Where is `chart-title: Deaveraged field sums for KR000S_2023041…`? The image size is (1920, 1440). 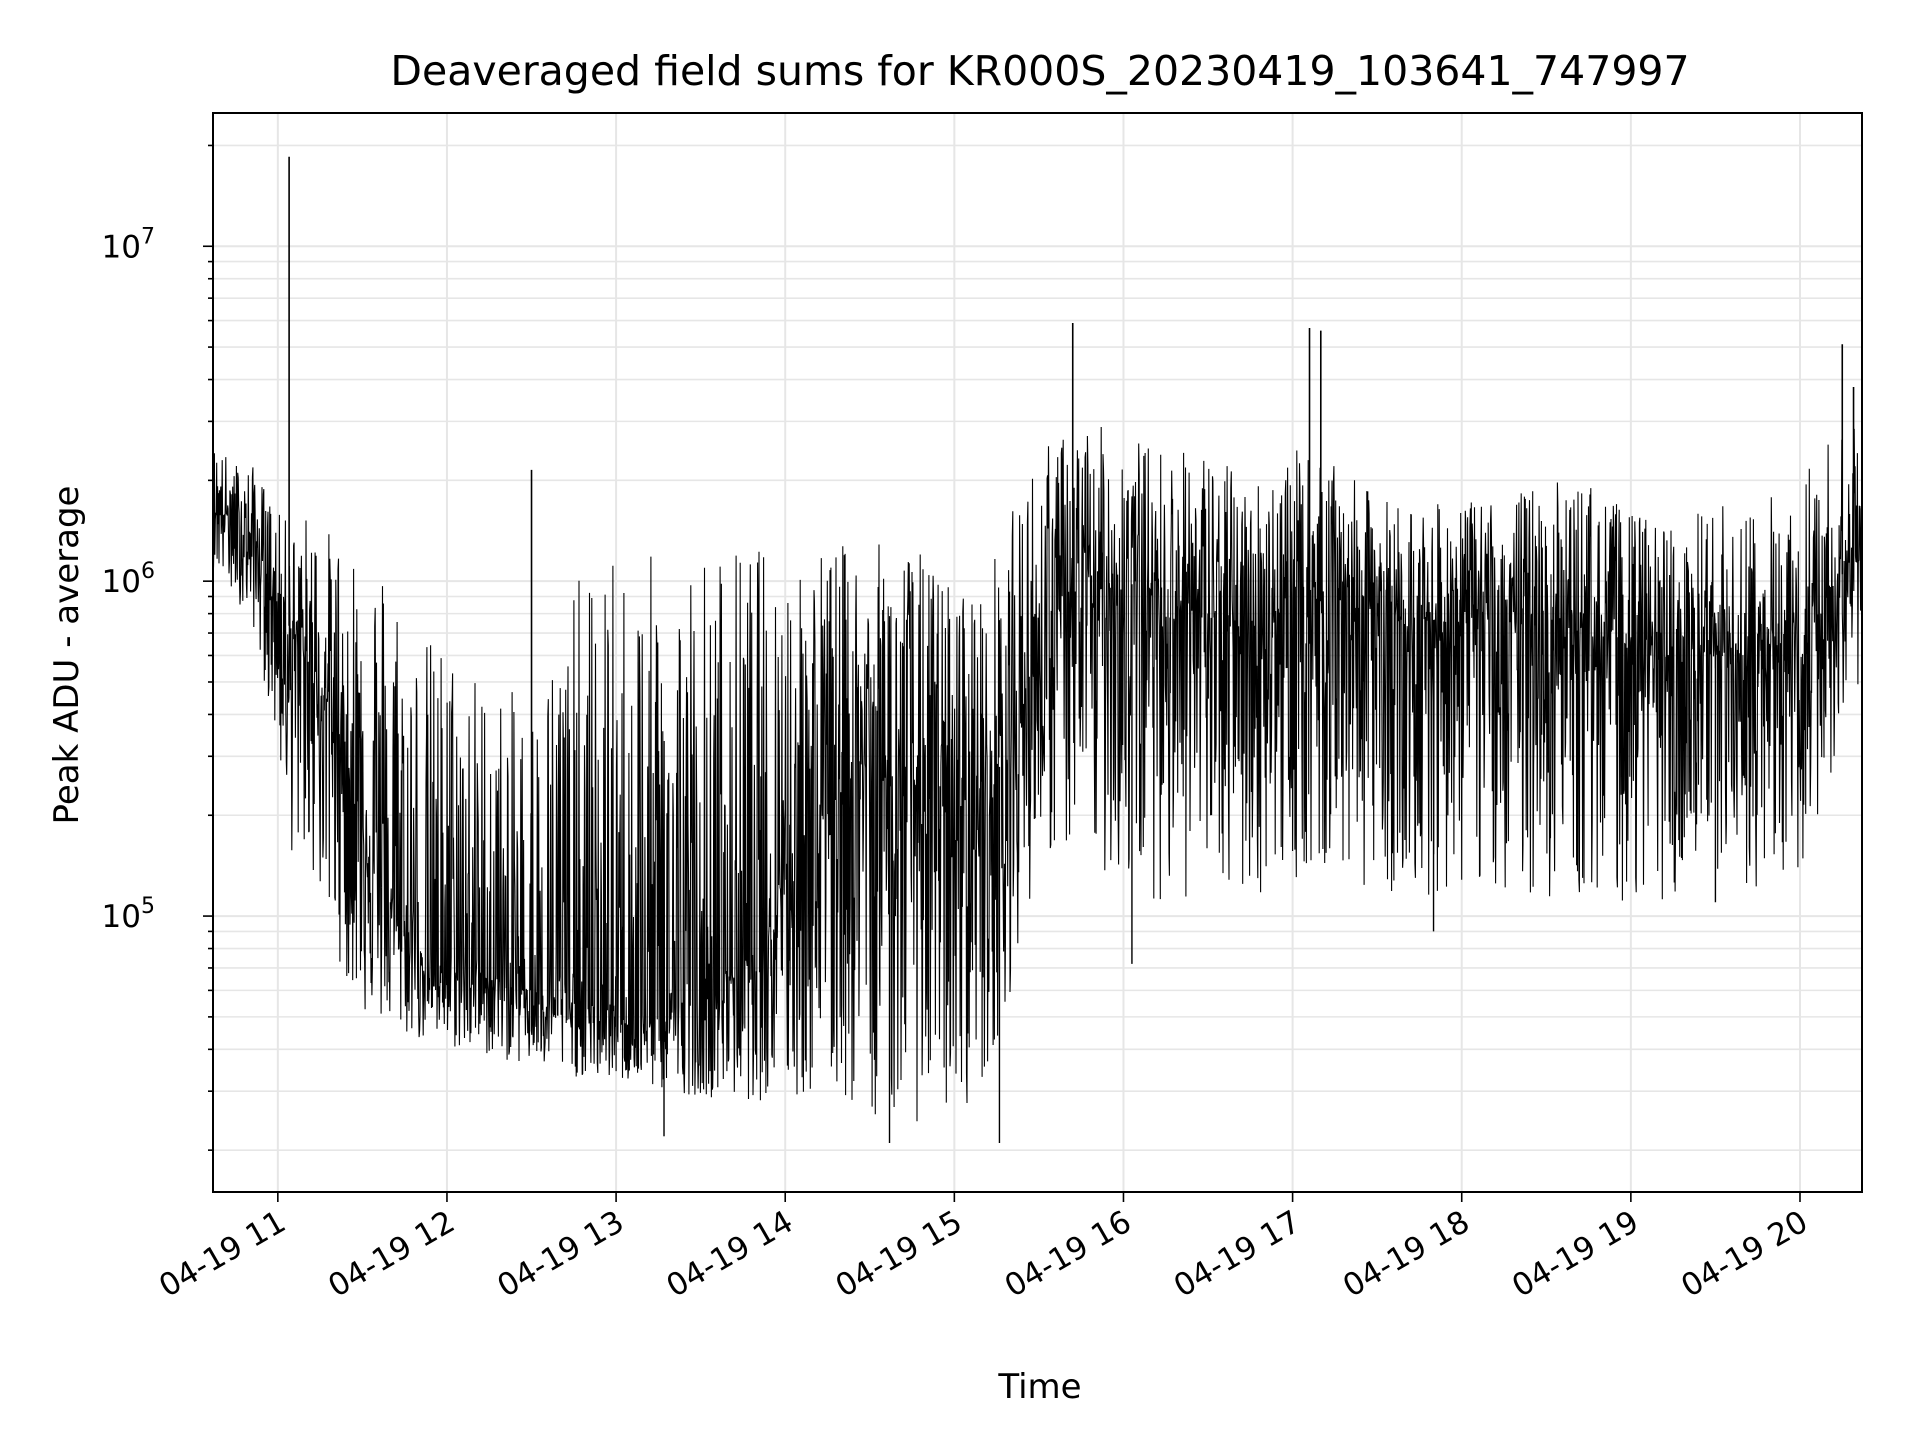
chart-title: Deaveraged field sums for KR000S_2023041… is located at coordinates (1039, 71).